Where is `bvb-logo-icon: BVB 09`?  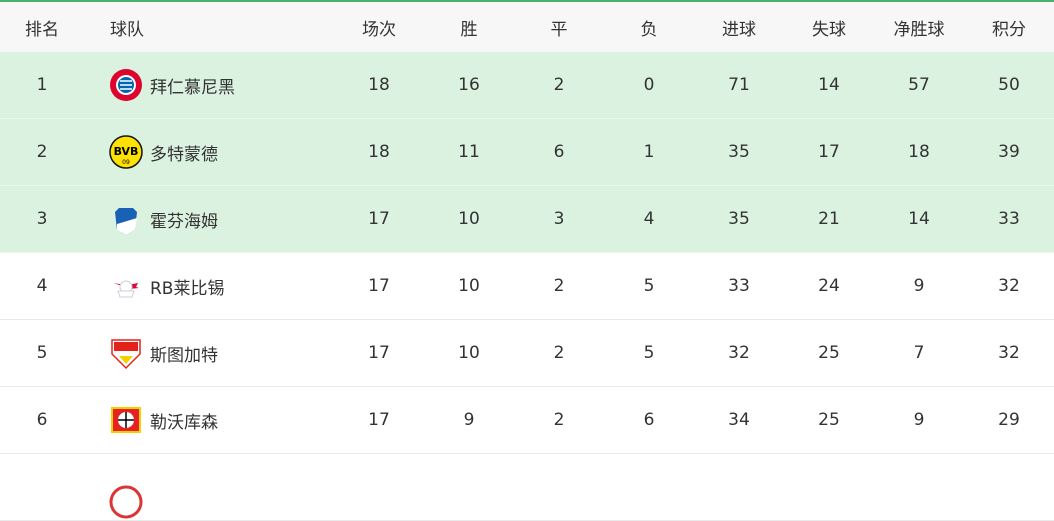 bvb-logo-icon: BVB 09 is located at coordinates (126, 152).